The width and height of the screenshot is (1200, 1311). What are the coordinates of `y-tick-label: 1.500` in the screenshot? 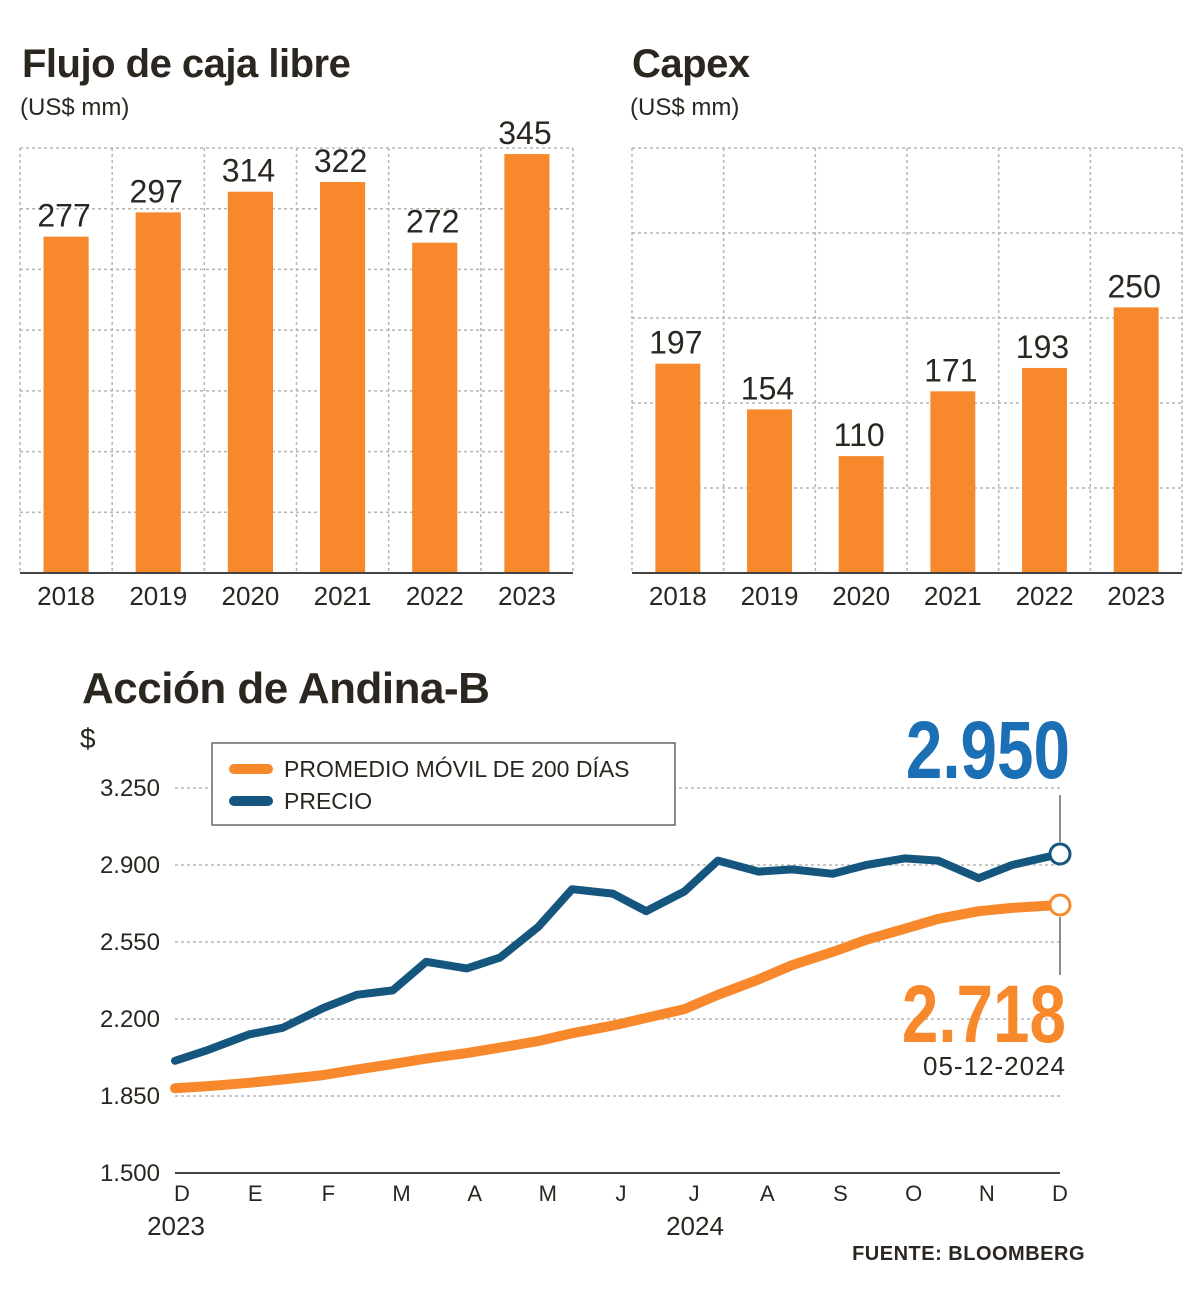 It's located at (130, 1173).